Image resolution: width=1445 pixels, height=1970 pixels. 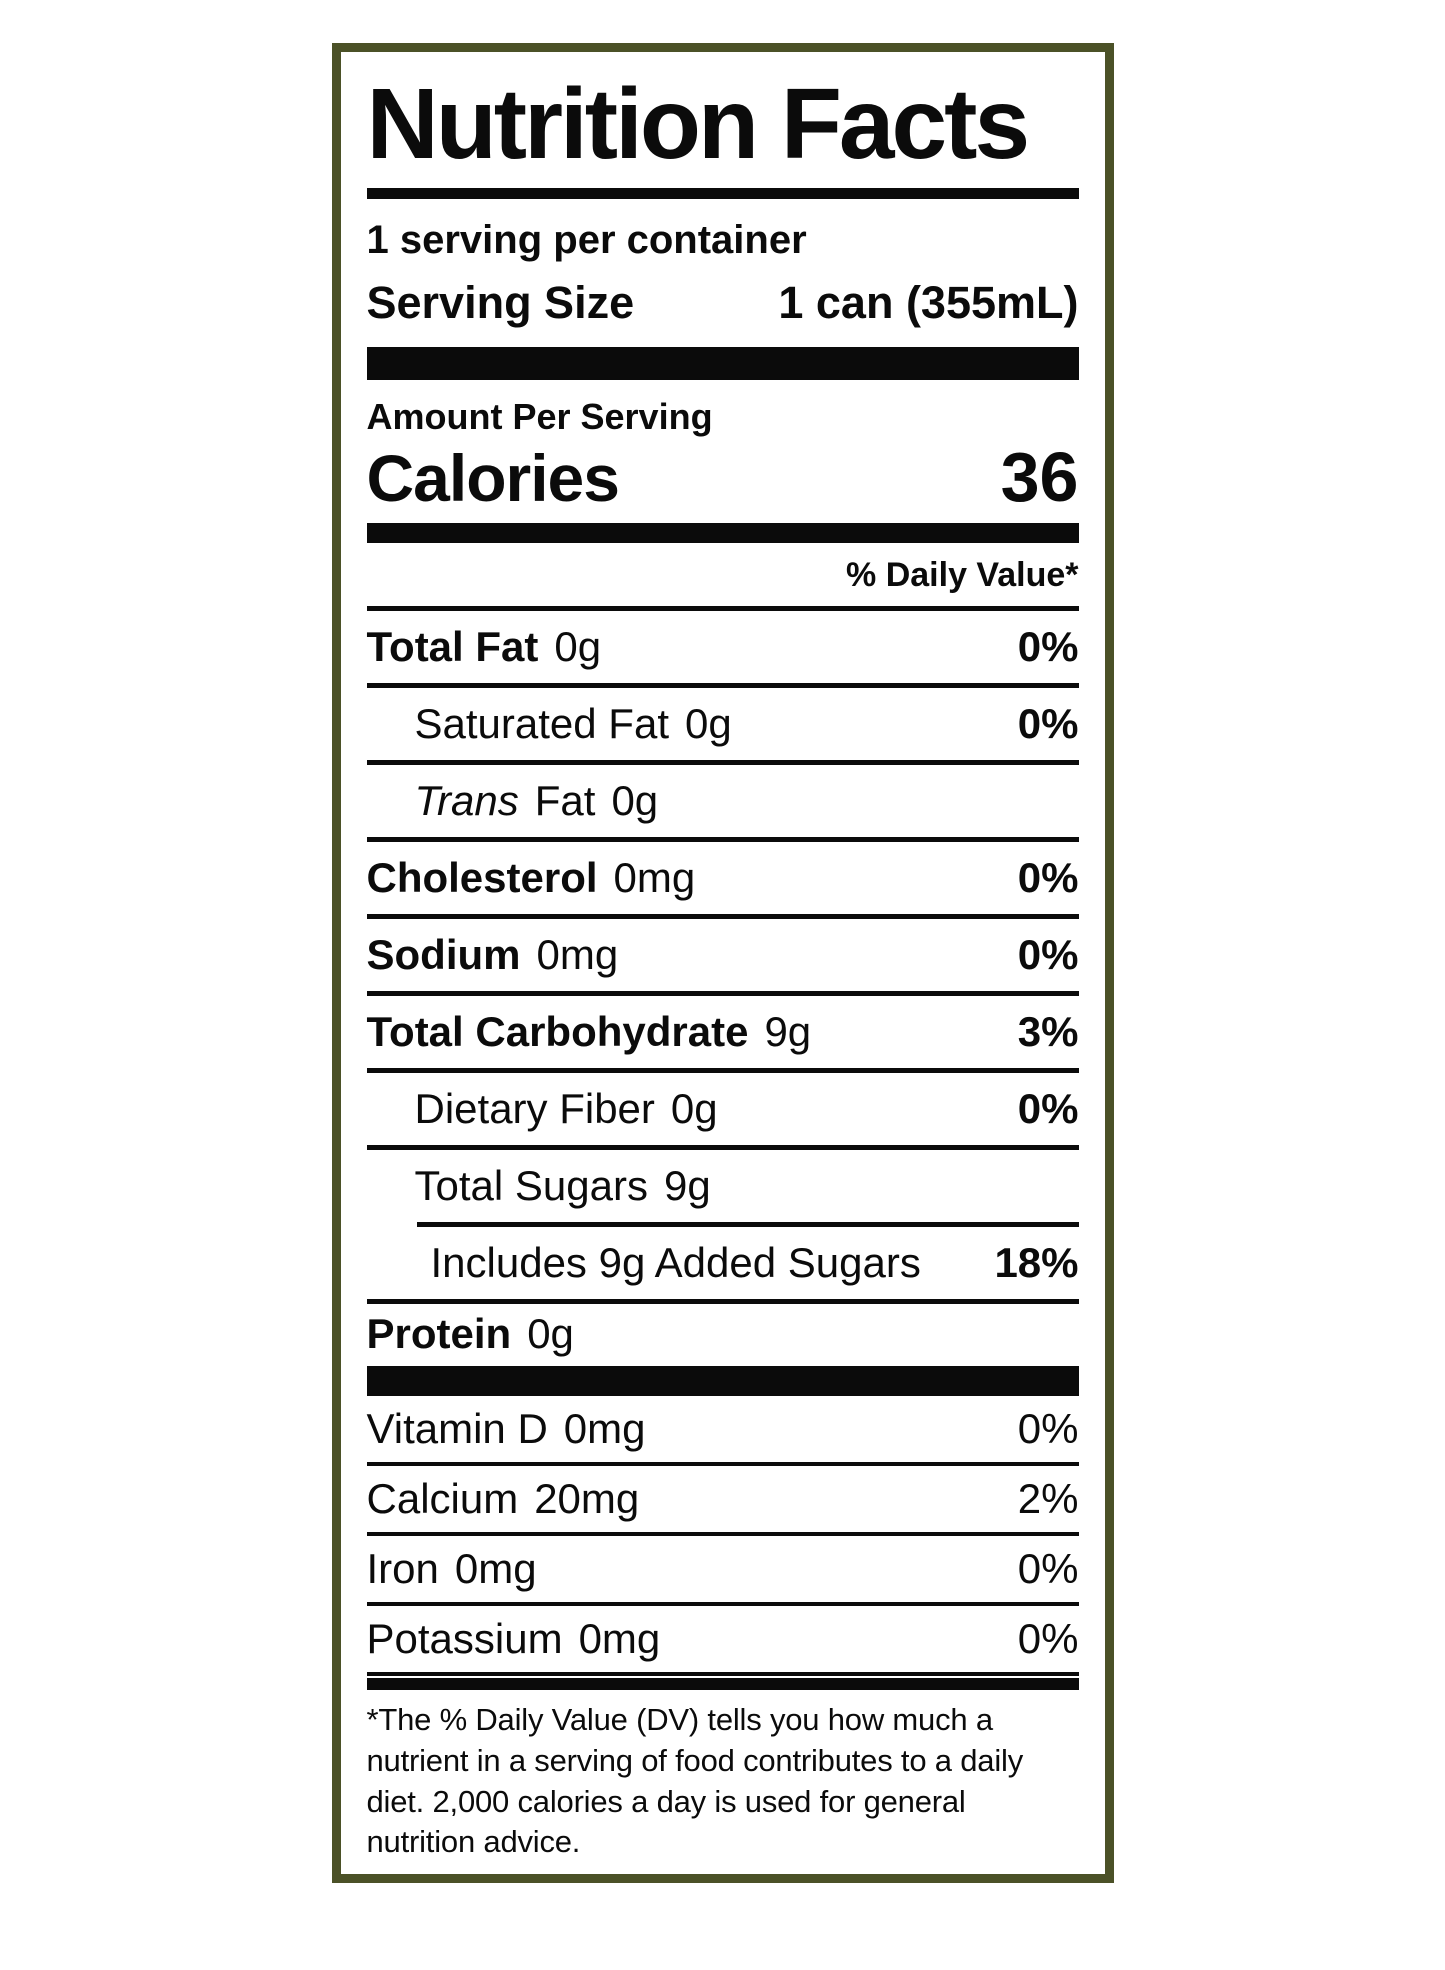 I want to click on nutrient-row-protein: Protein 0g, so click(x=723, y=1334).